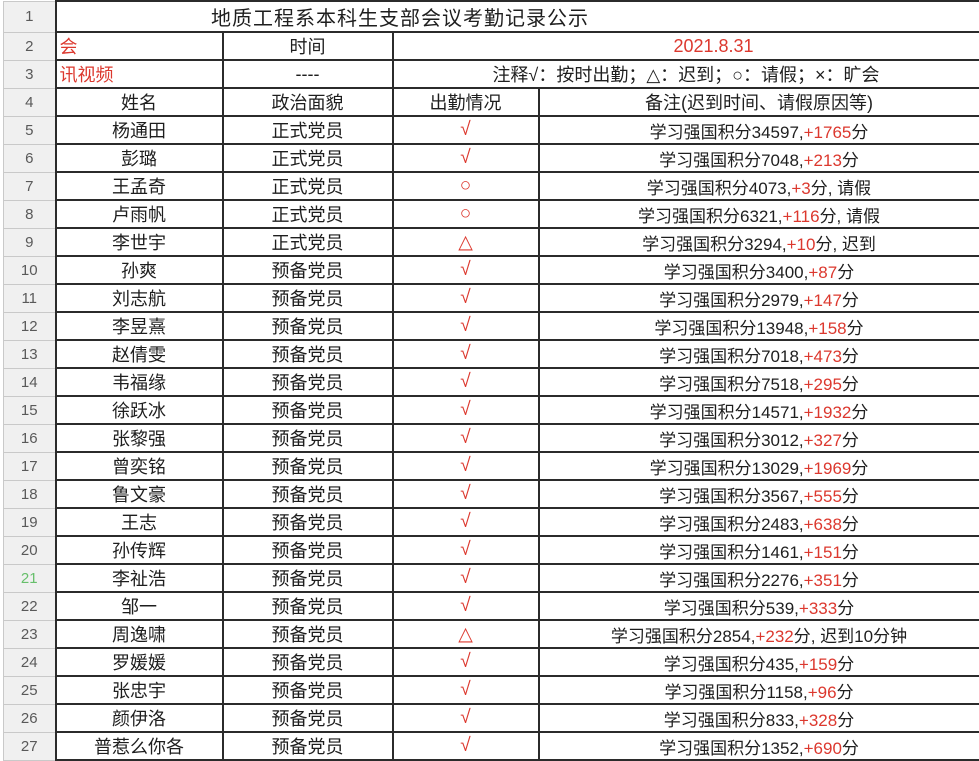 This screenshot has width=979, height=761. What do you see at coordinates (759, 634) in the screenshot?
I see `remark-cell: 学习强国积分2854,+232分, 迟到10分钟` at bounding box center [759, 634].